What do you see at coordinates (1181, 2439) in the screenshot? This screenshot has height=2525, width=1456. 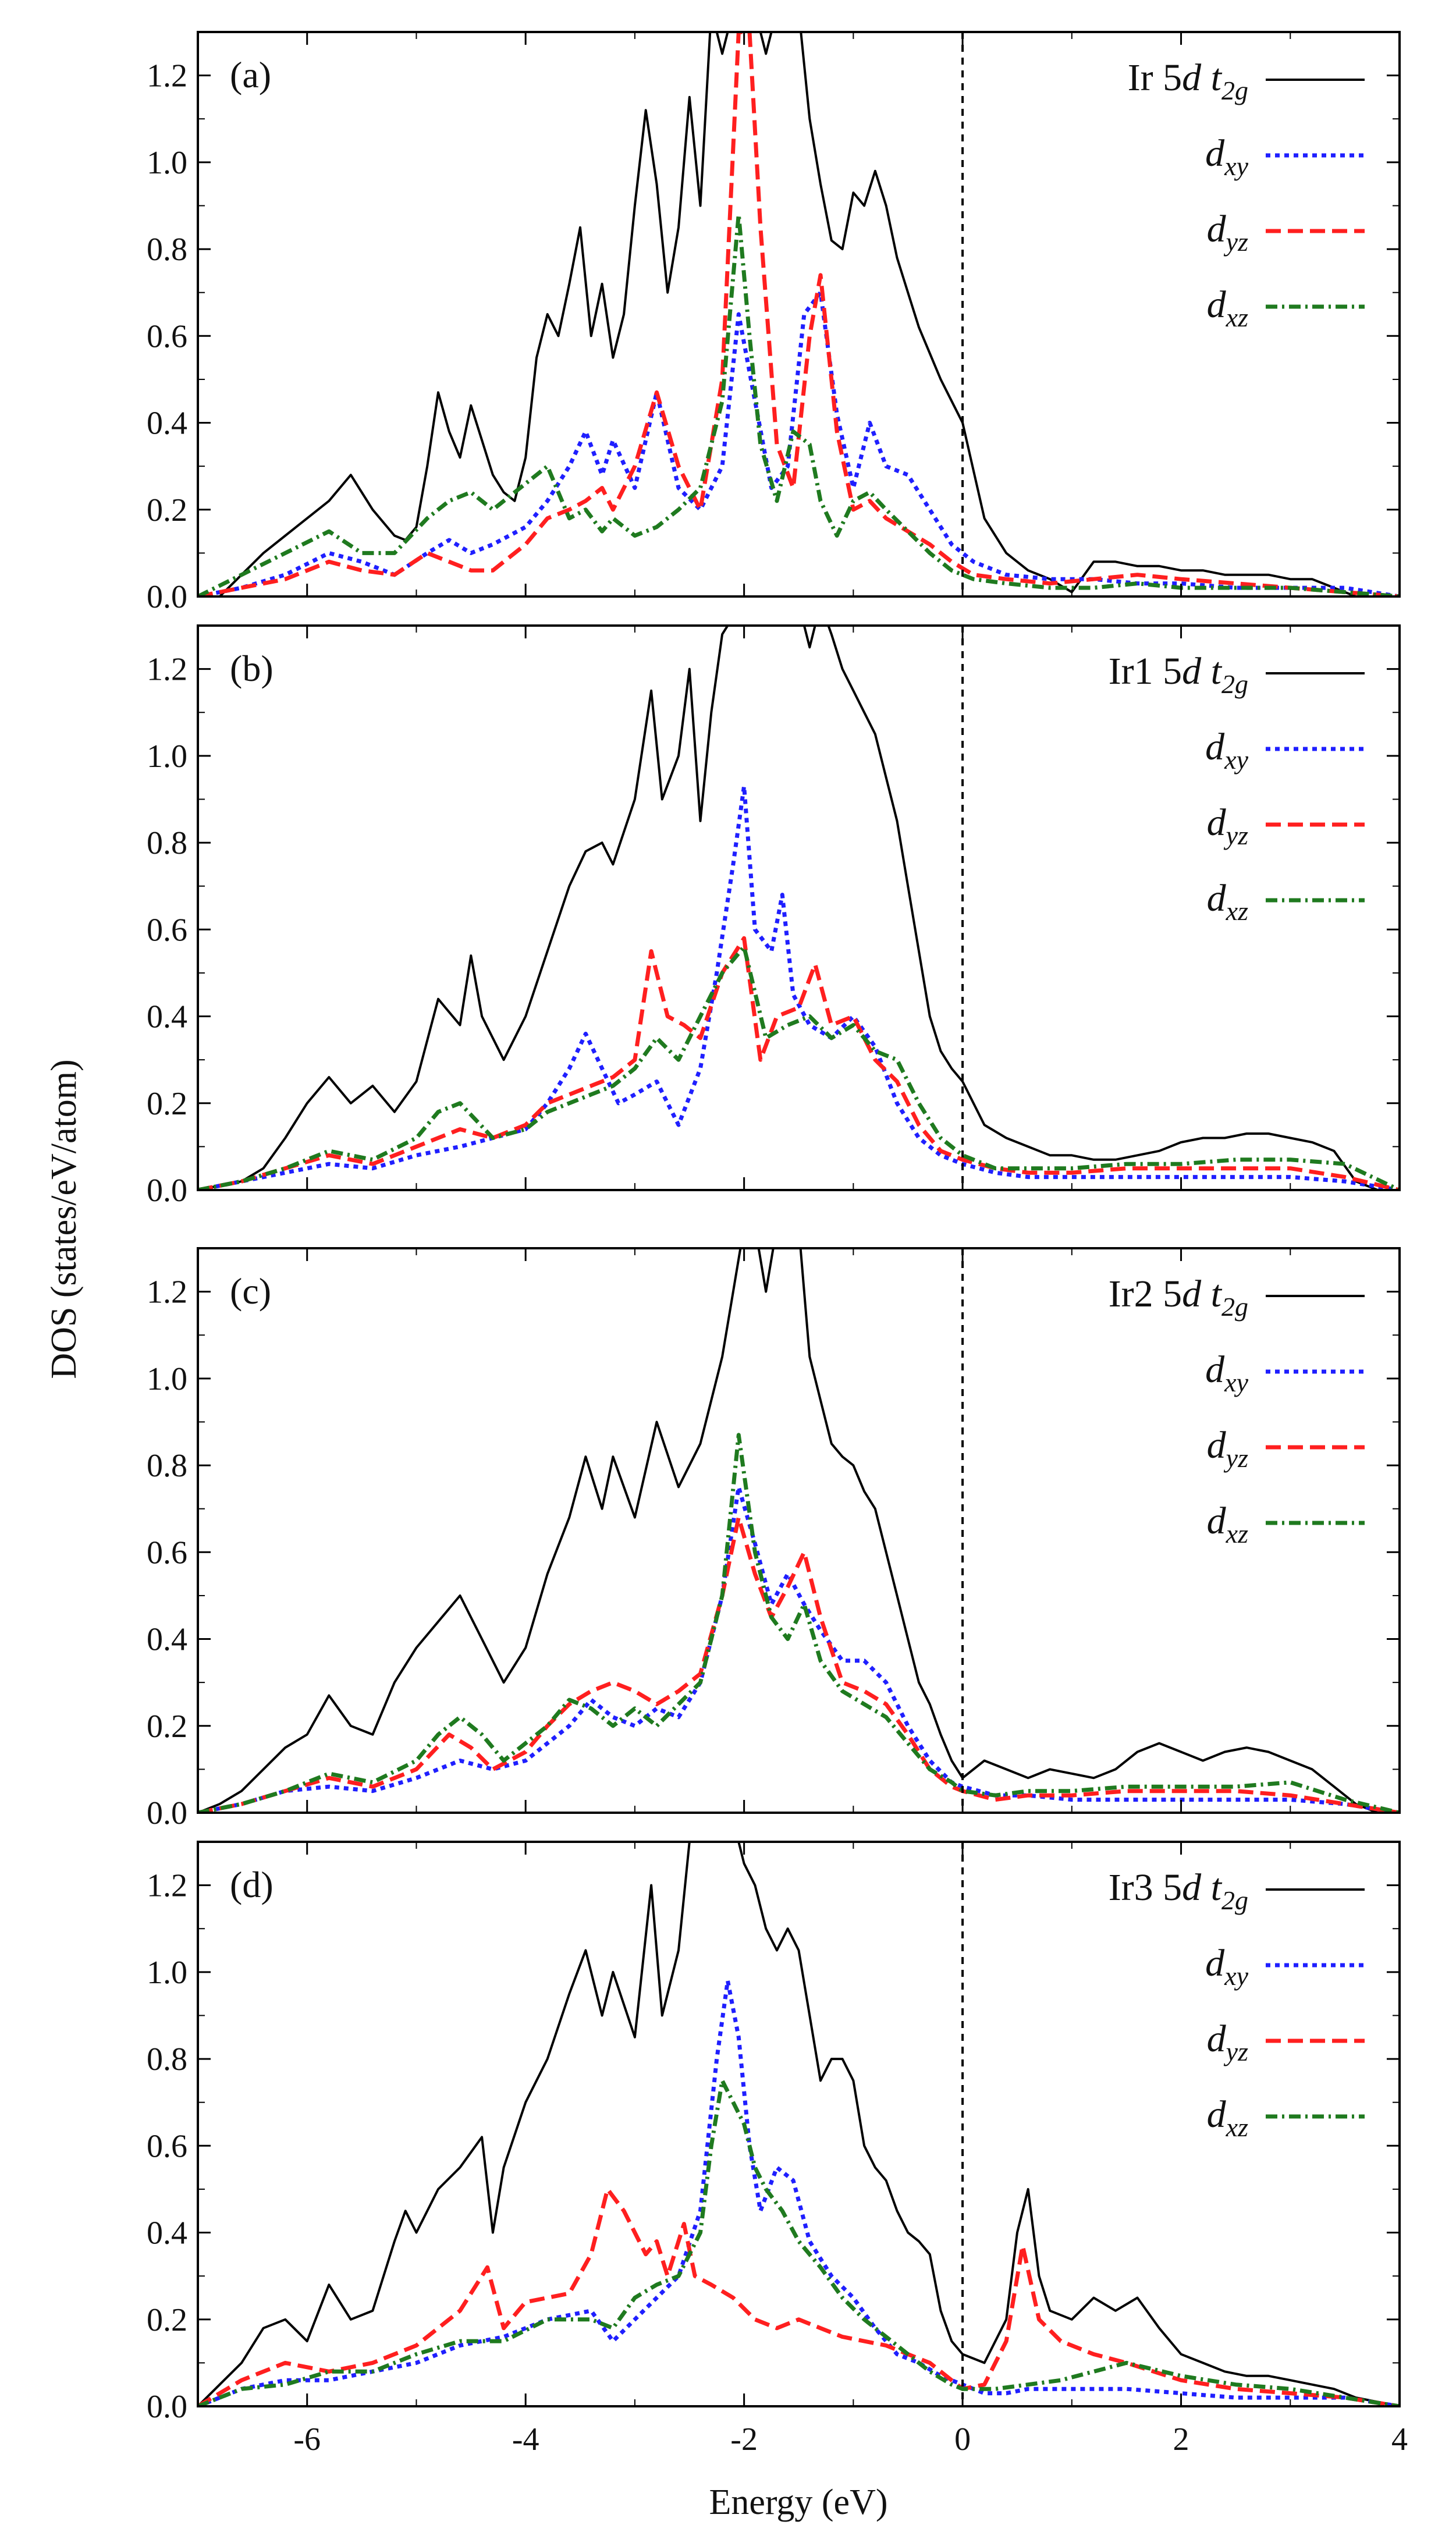 I see `x-tick-label: 2` at bounding box center [1181, 2439].